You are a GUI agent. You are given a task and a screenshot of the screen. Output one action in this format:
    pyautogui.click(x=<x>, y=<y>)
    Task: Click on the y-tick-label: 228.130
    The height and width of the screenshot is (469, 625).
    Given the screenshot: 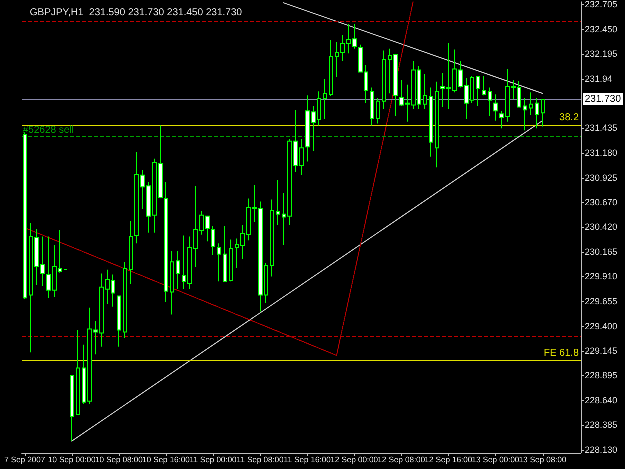 What is the action you would take?
    pyautogui.click(x=601, y=450)
    